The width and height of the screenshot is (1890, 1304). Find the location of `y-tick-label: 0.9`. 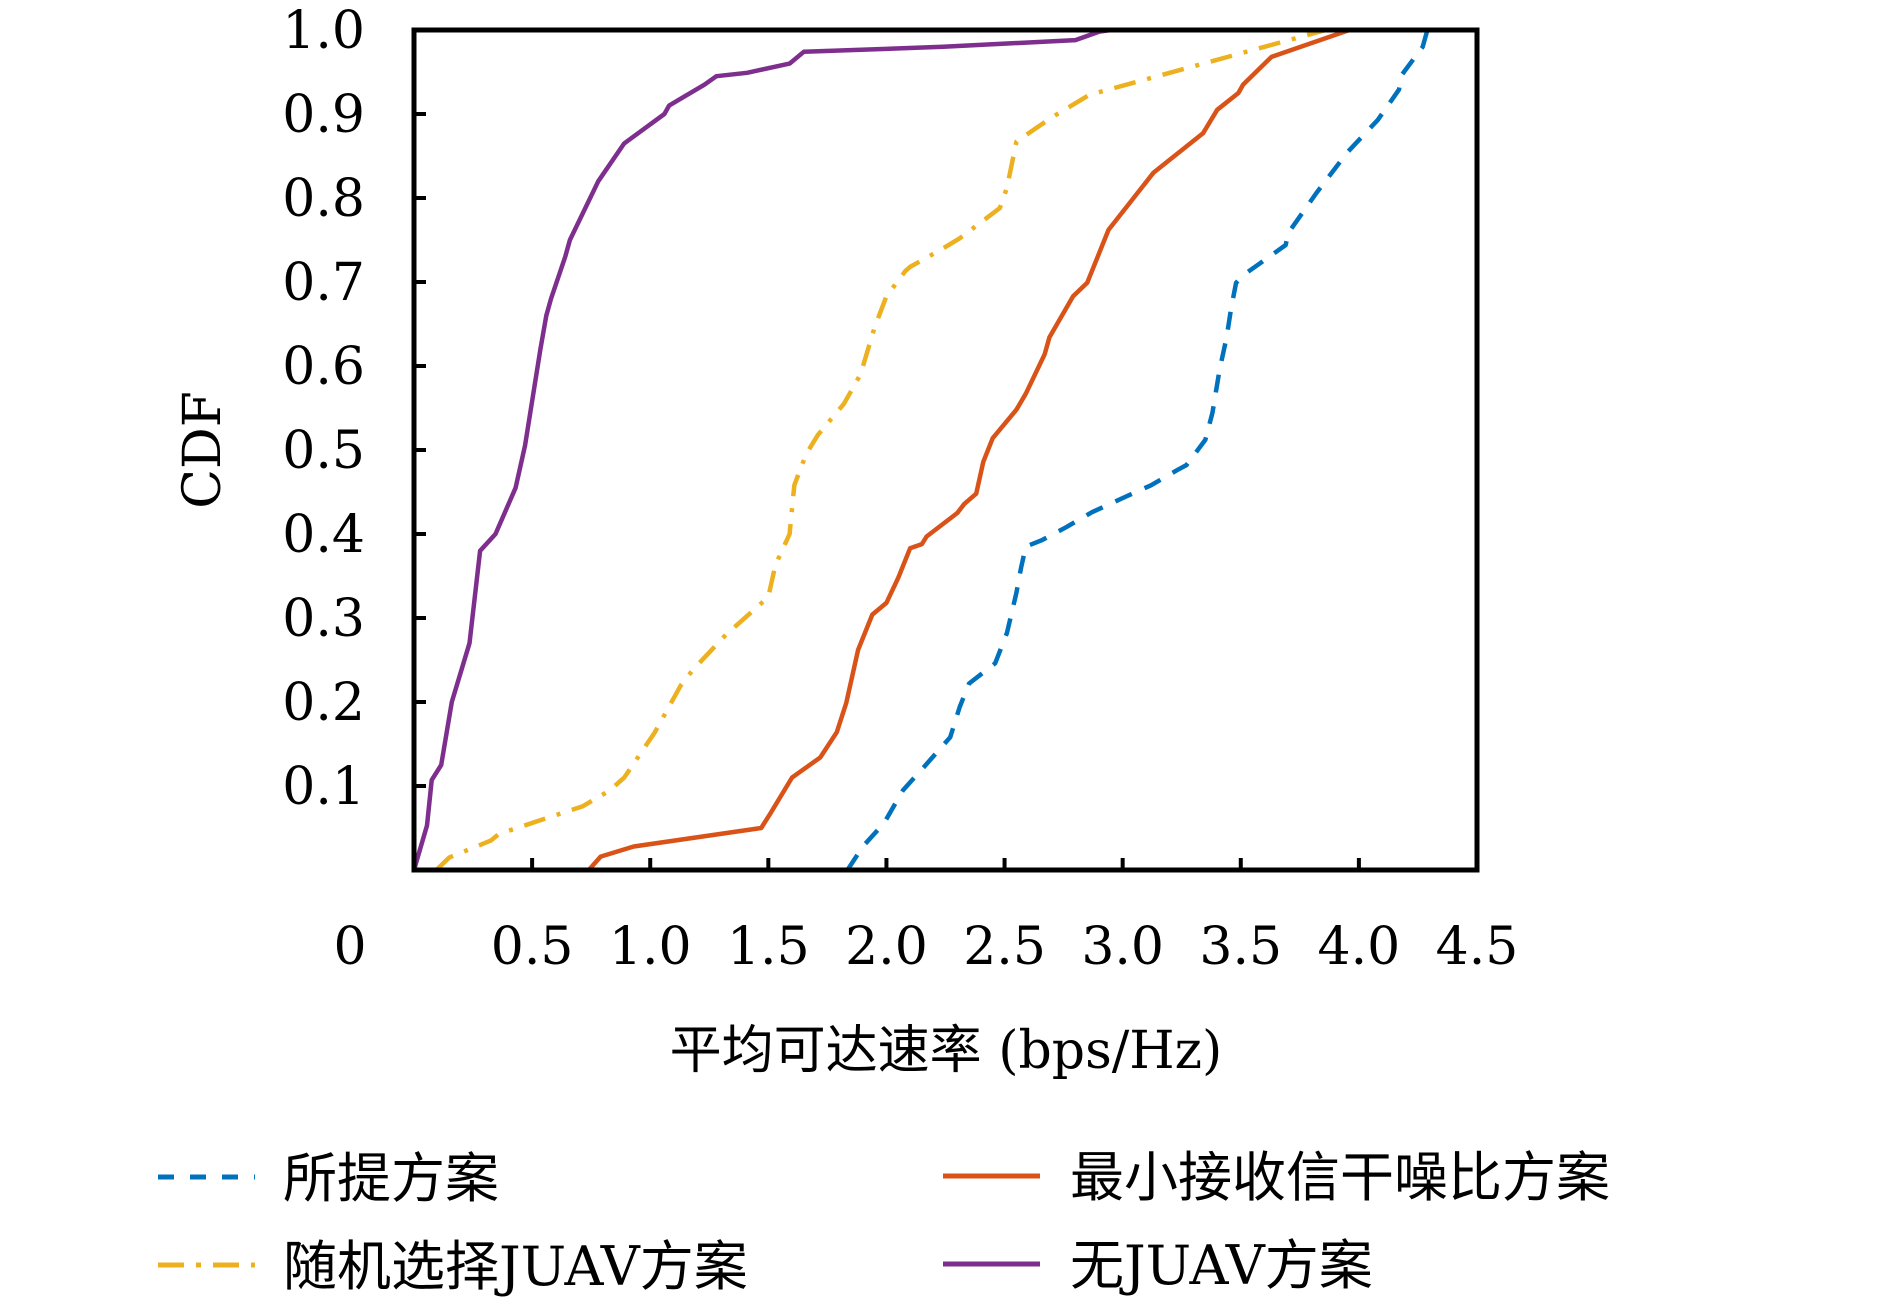

y-tick-label: 0.9 is located at coordinates (323, 115).